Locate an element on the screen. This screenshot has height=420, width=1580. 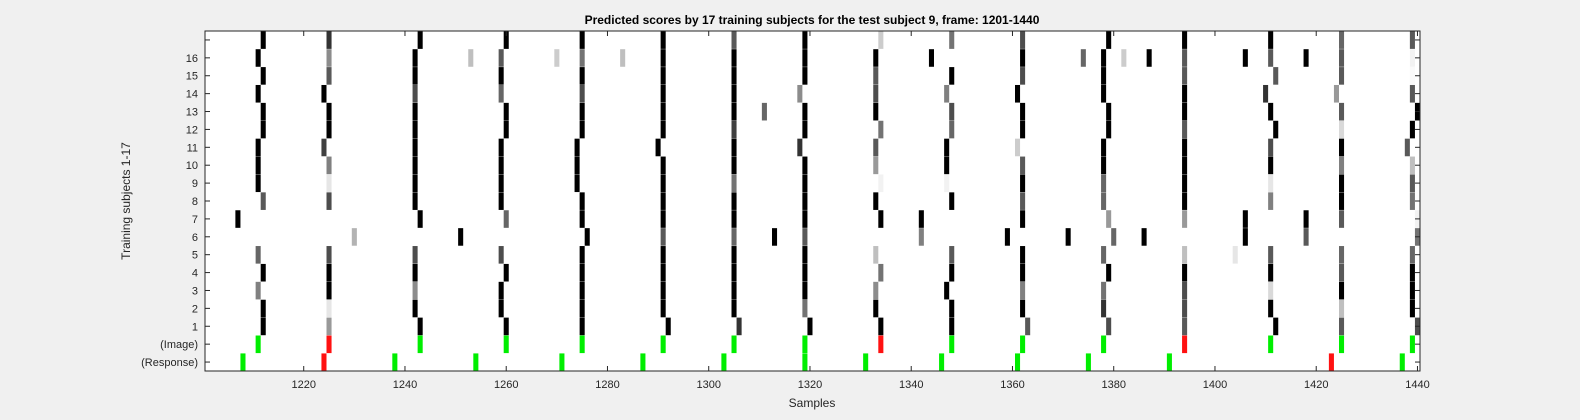
y-tick-label: 8 is located at coordinates (195, 202).